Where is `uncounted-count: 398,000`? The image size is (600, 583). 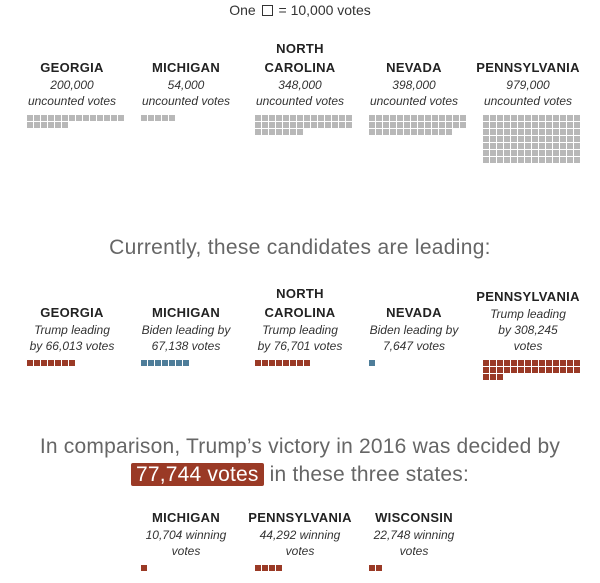 uncounted-count: 398,000 is located at coordinates (414, 85).